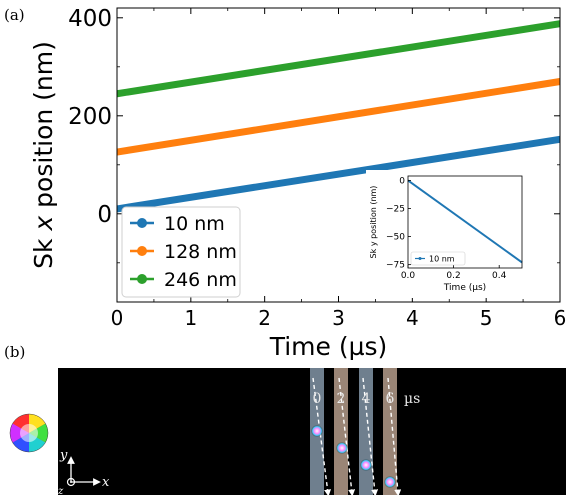 This screenshot has height=499, width=566. Describe the element at coordinates (83, 471) in the screenshot. I see `axes-icon` at that location.